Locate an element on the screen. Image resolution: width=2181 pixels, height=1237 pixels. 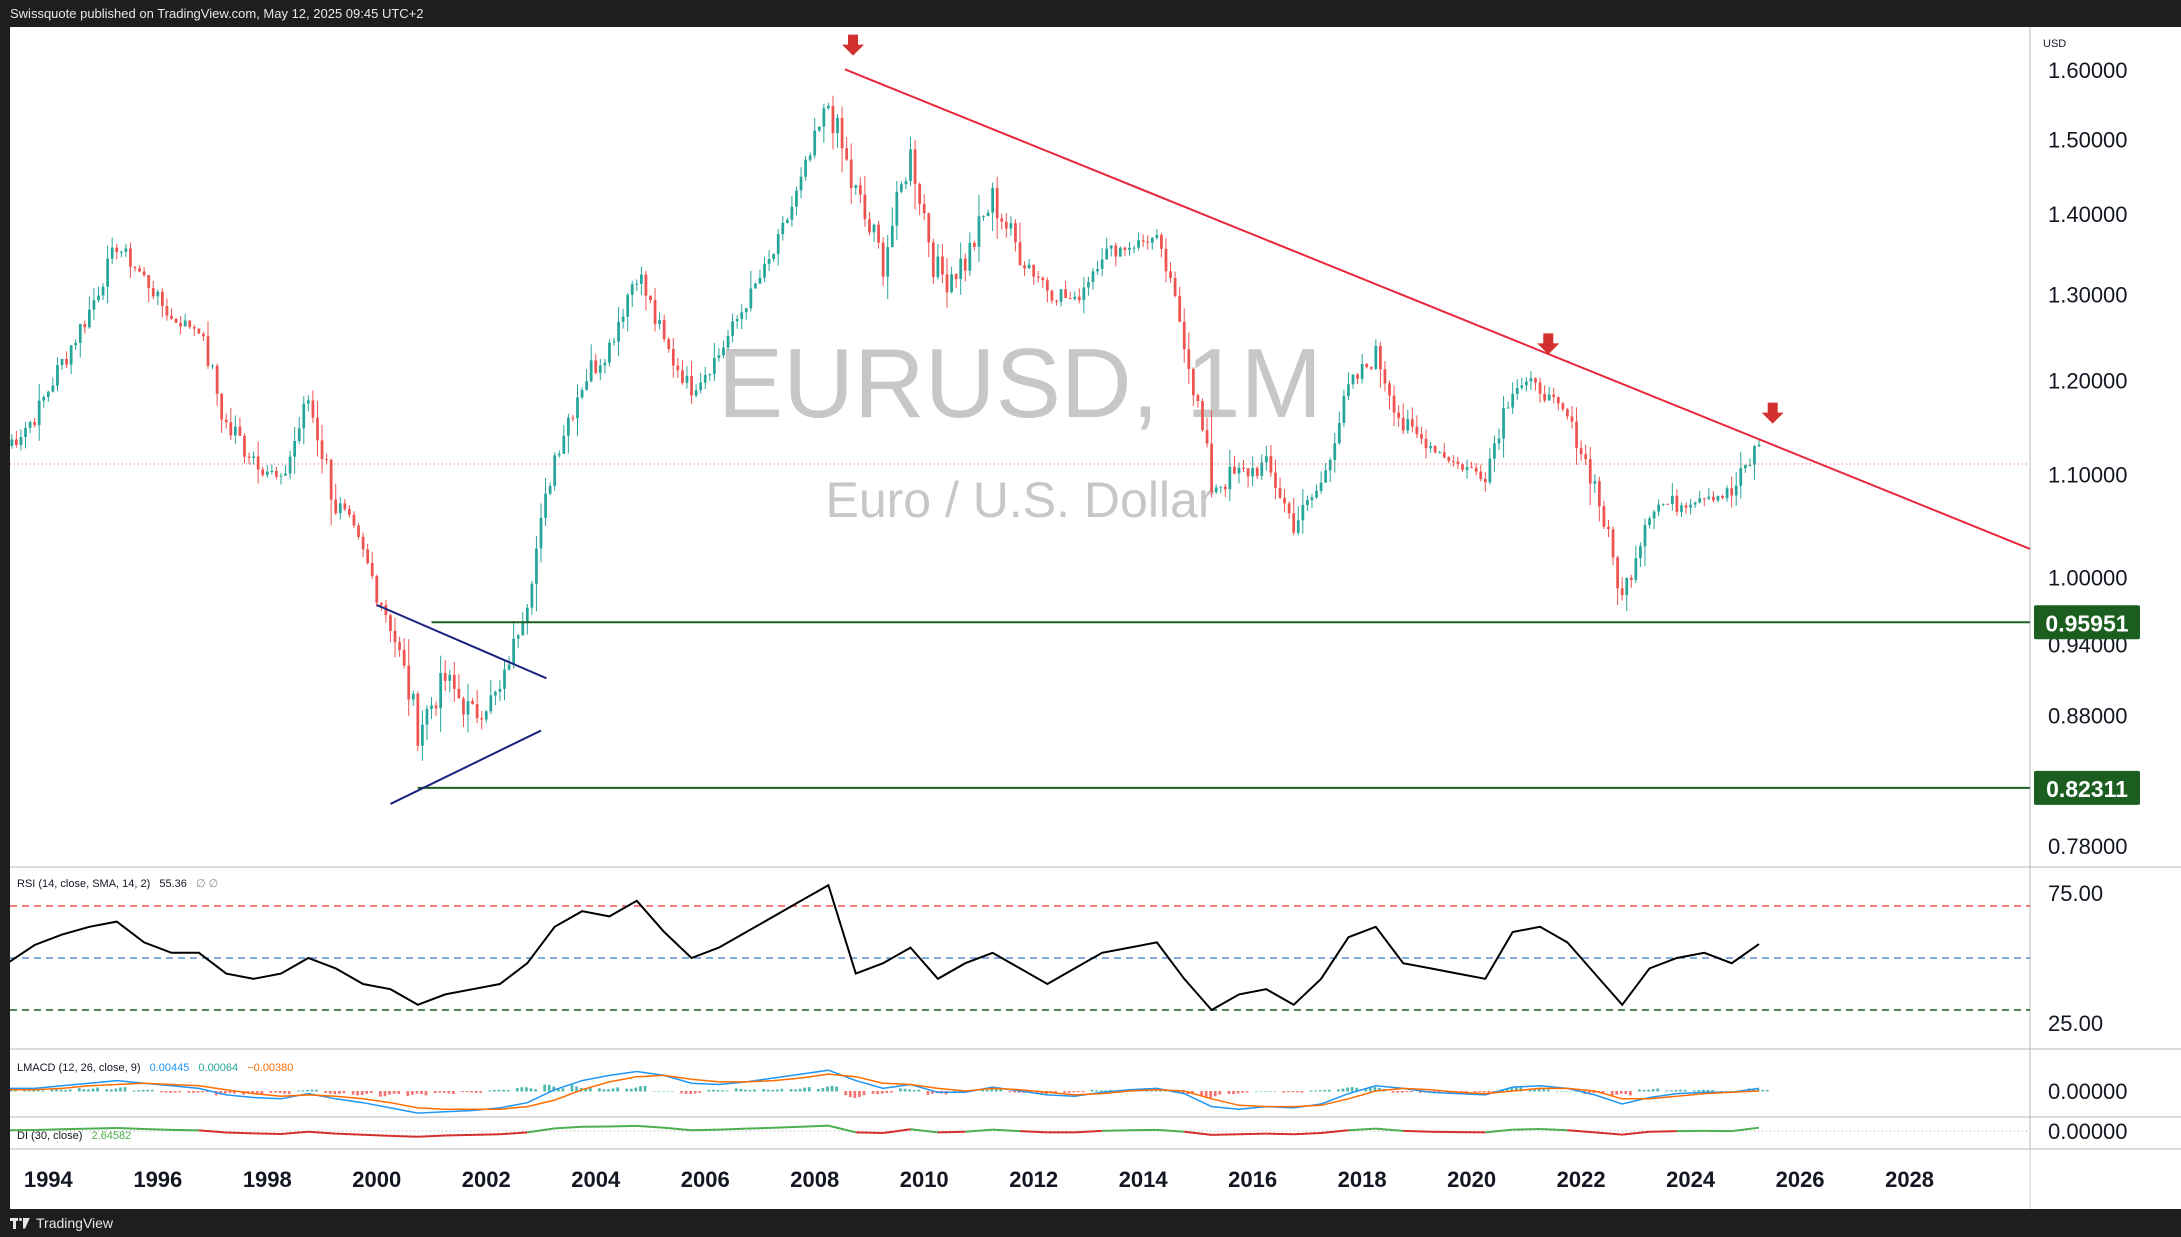
lmacd-signal-line is located at coordinates (885, 1091).